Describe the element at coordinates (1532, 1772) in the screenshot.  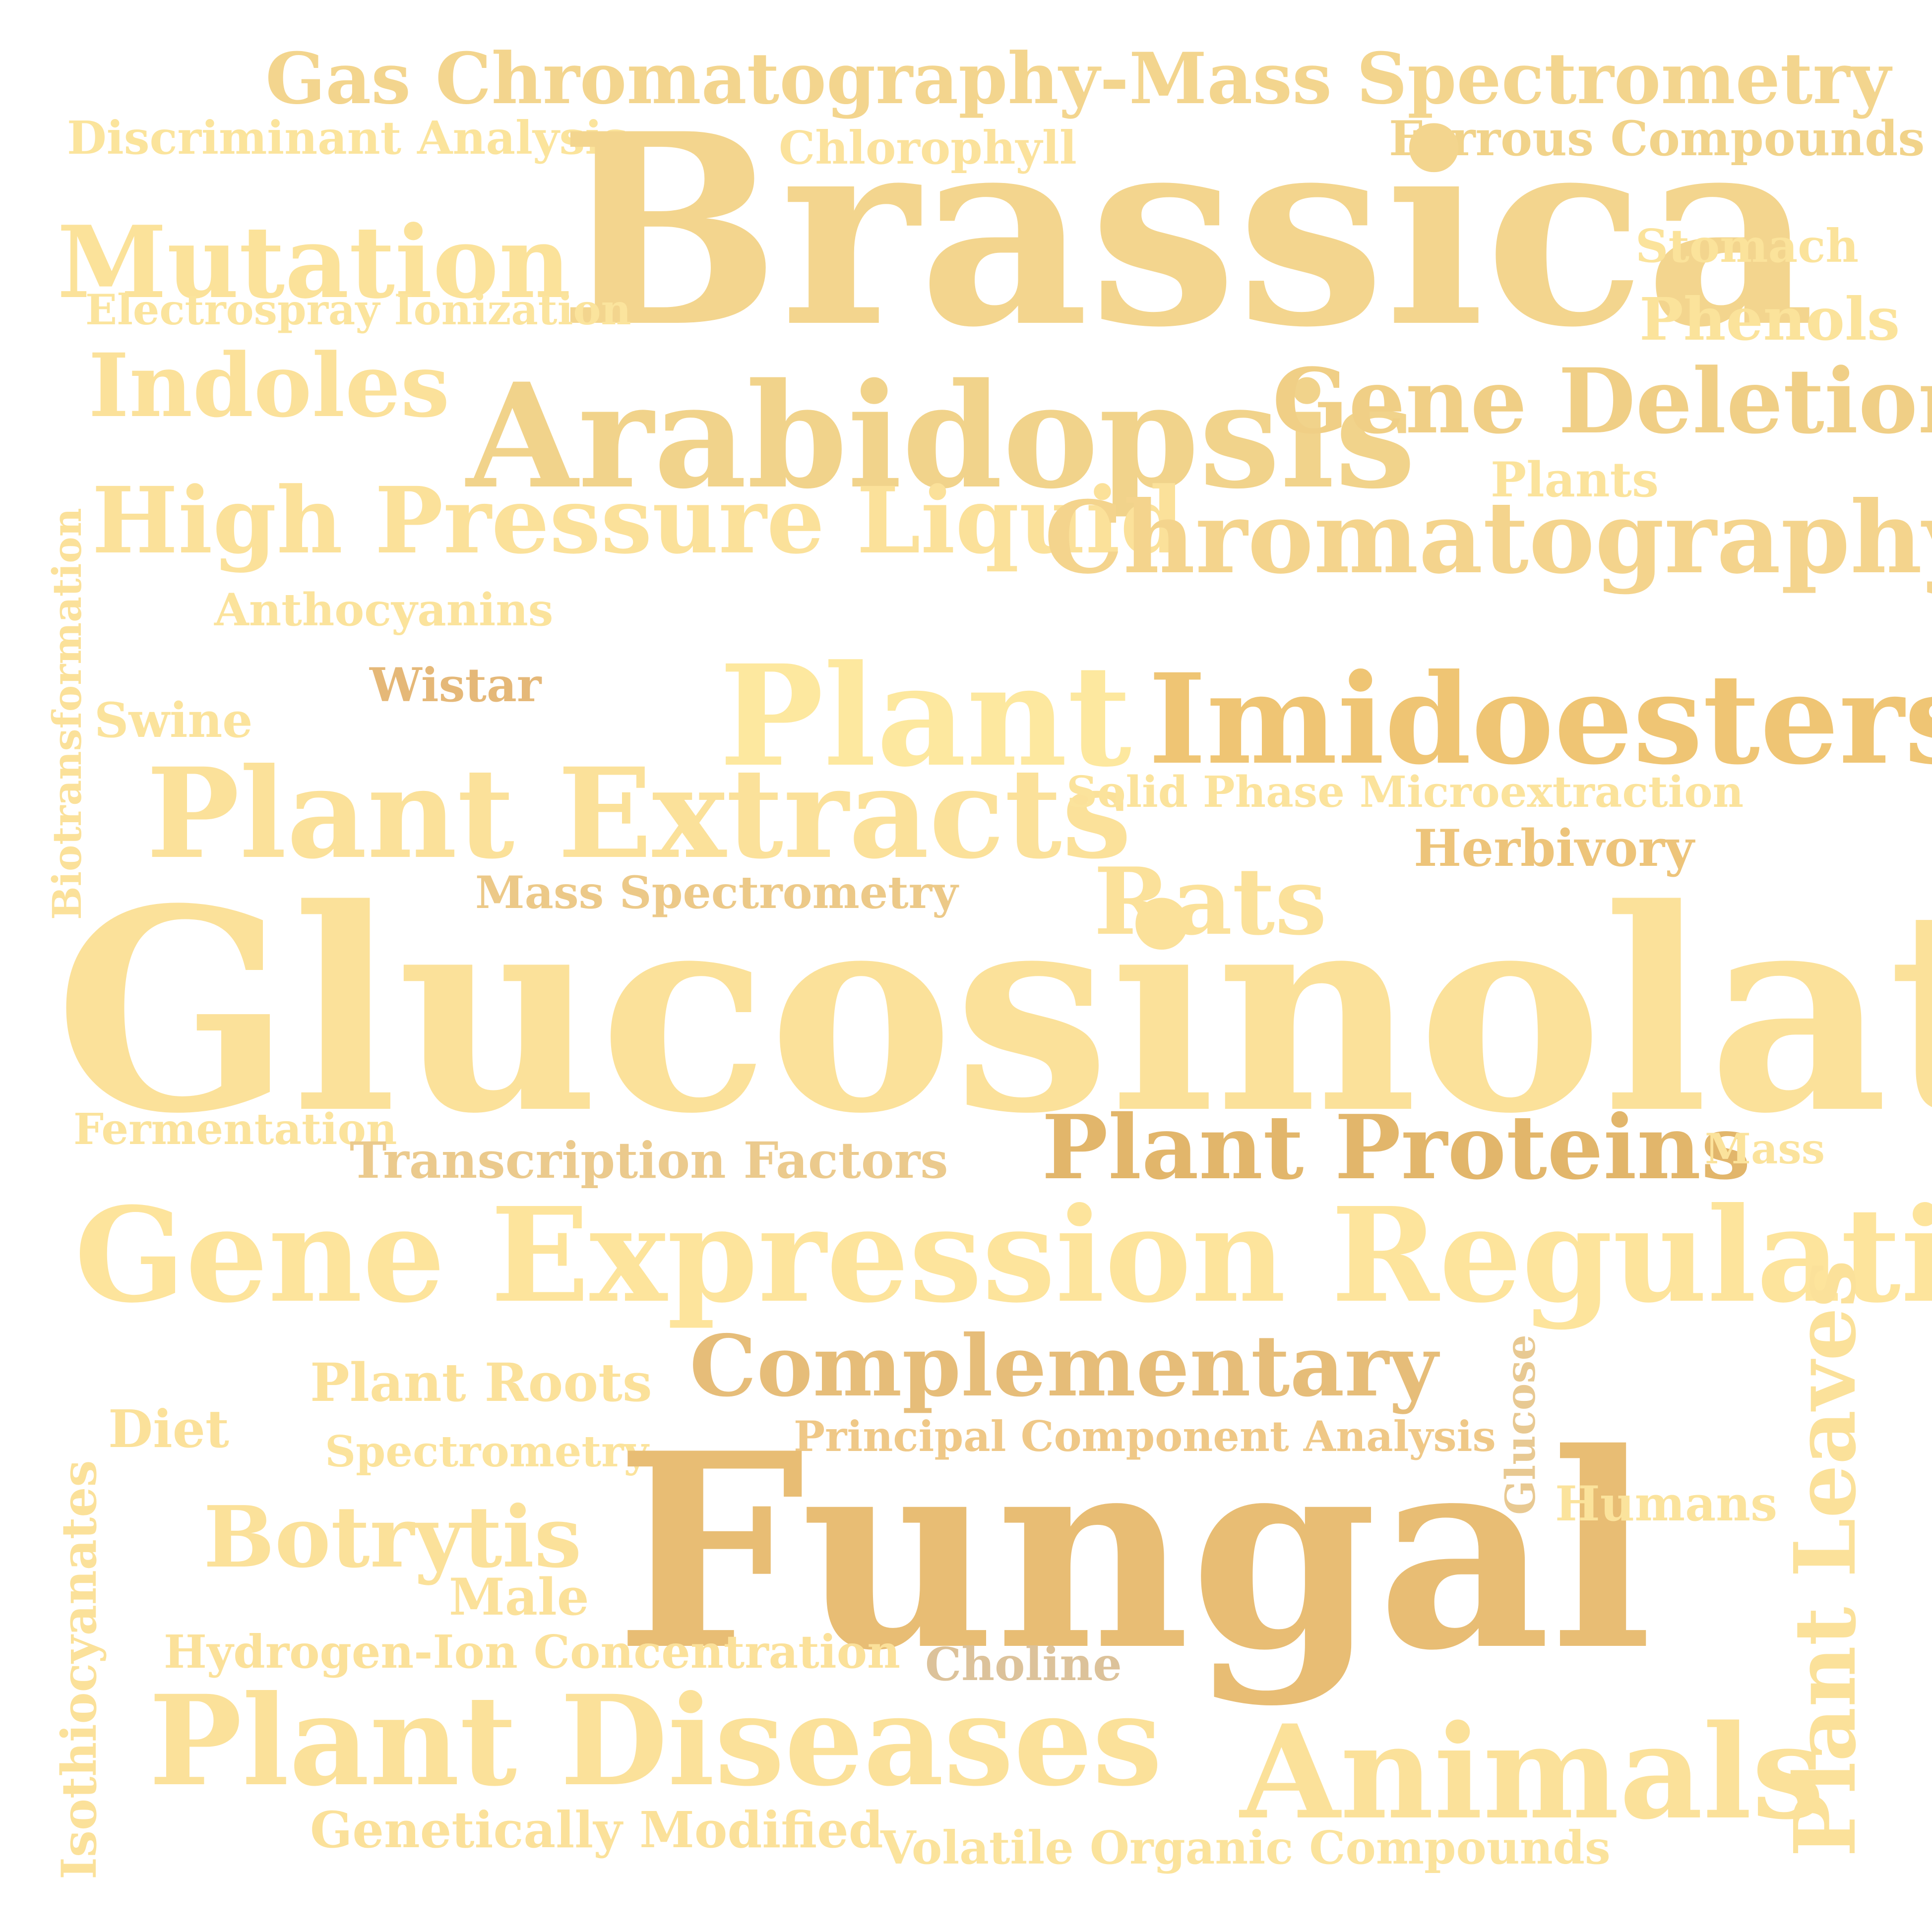
I see `word-animals: Animals` at that location.